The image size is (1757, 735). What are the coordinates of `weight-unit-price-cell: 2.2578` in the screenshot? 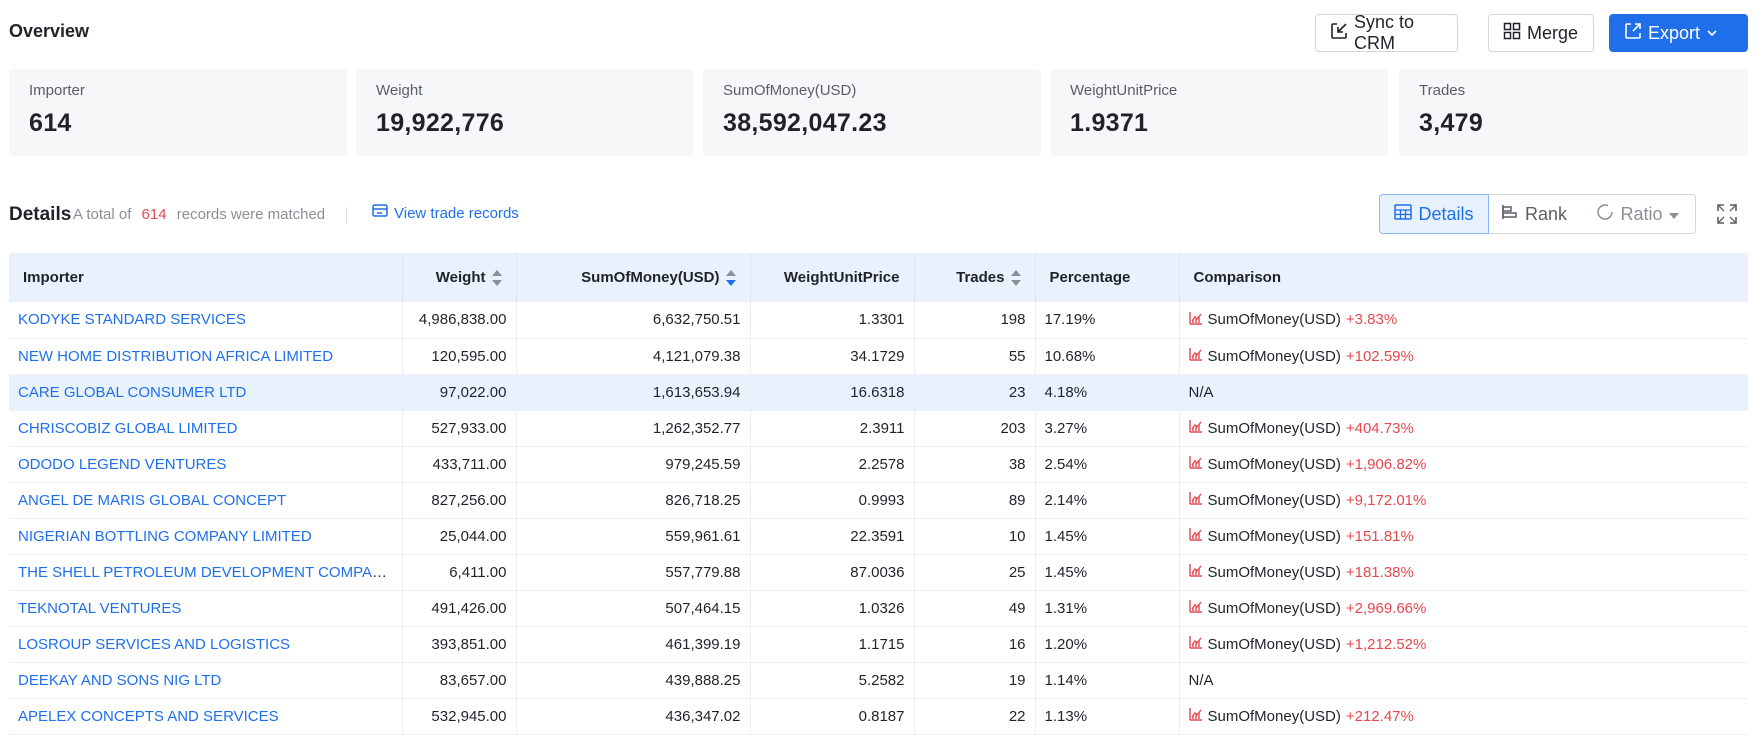 It's located at (832, 464).